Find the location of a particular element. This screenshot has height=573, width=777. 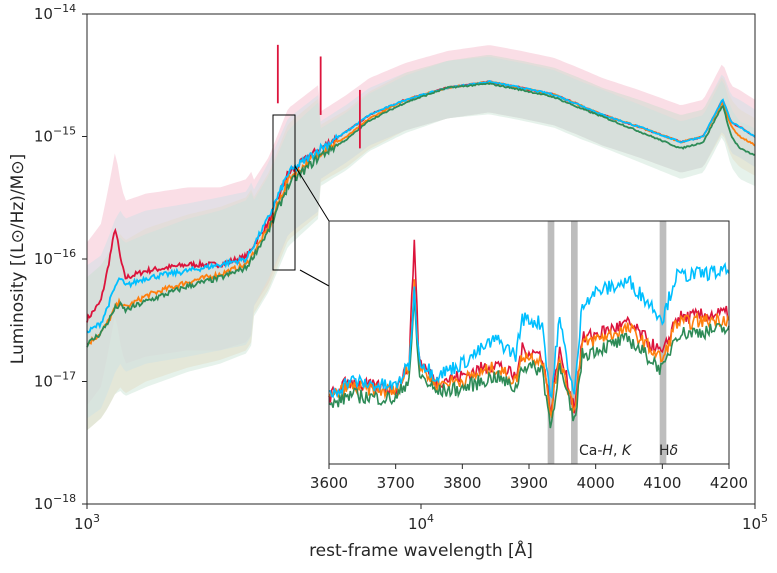

x-tick-label-2: 10⁵ is located at coordinates (755, 522).